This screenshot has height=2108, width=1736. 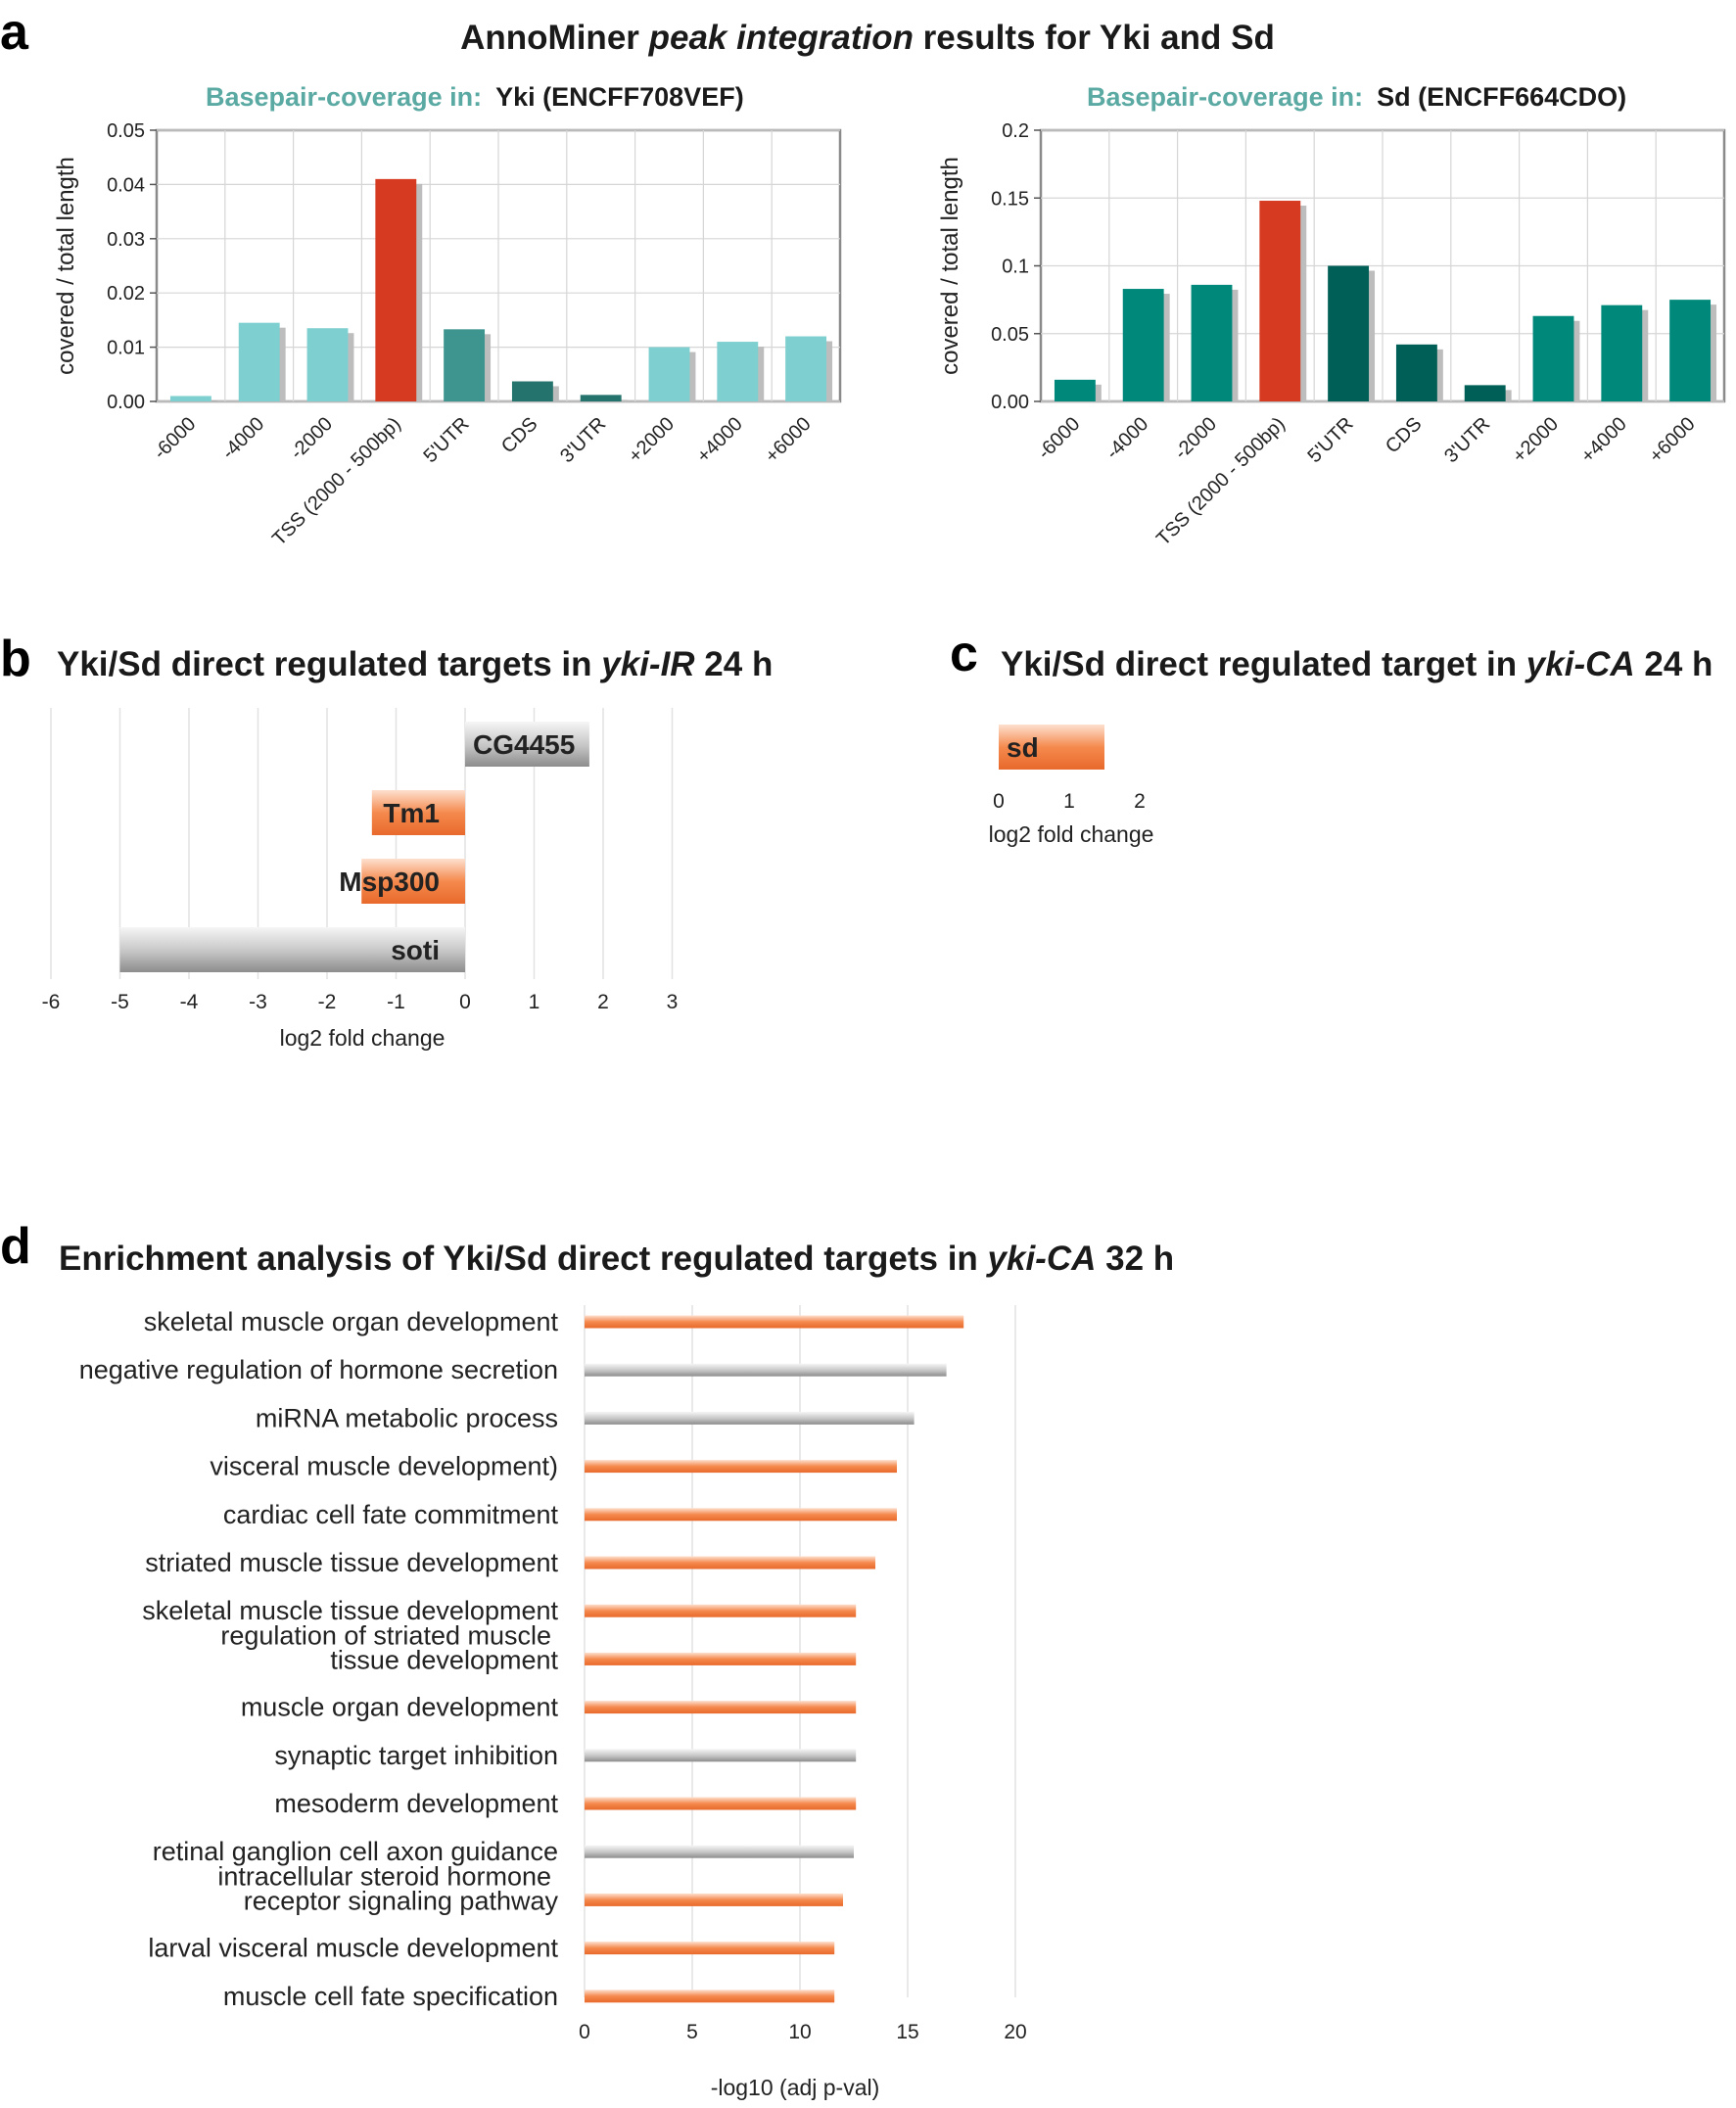 I want to click on enrichment-xtick-label: 5, so click(x=692, y=2032).